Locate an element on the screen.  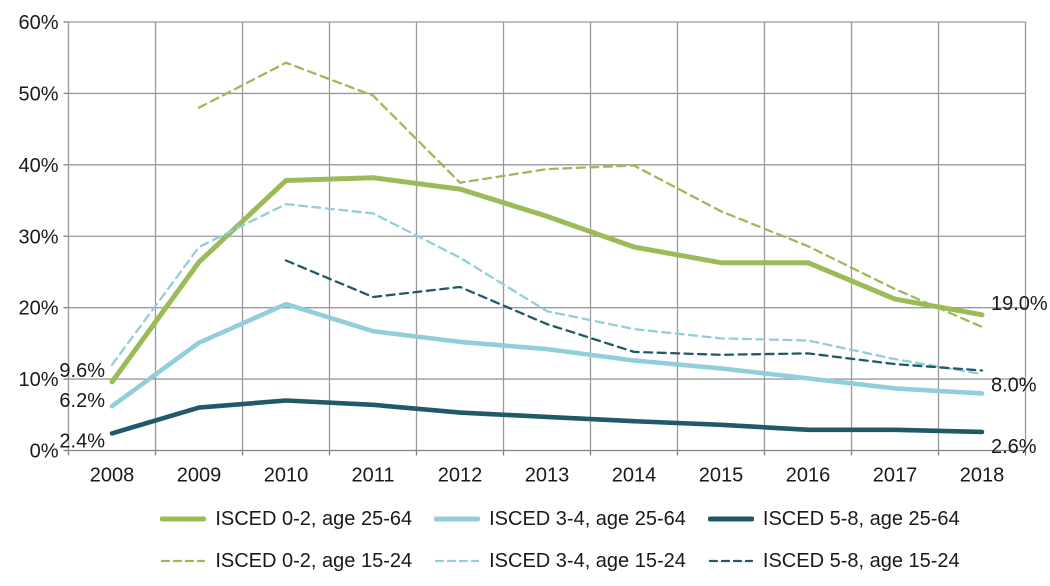
legend-label: ISCED 0-2, age 15-24 is located at coordinates (314, 561).